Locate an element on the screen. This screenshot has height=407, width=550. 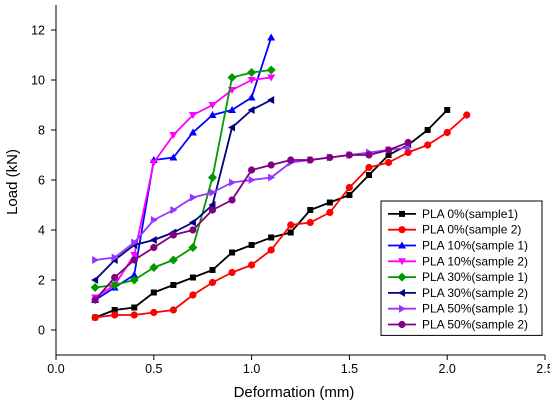
x-tick-label: 2.0 is located at coordinates (447, 369).